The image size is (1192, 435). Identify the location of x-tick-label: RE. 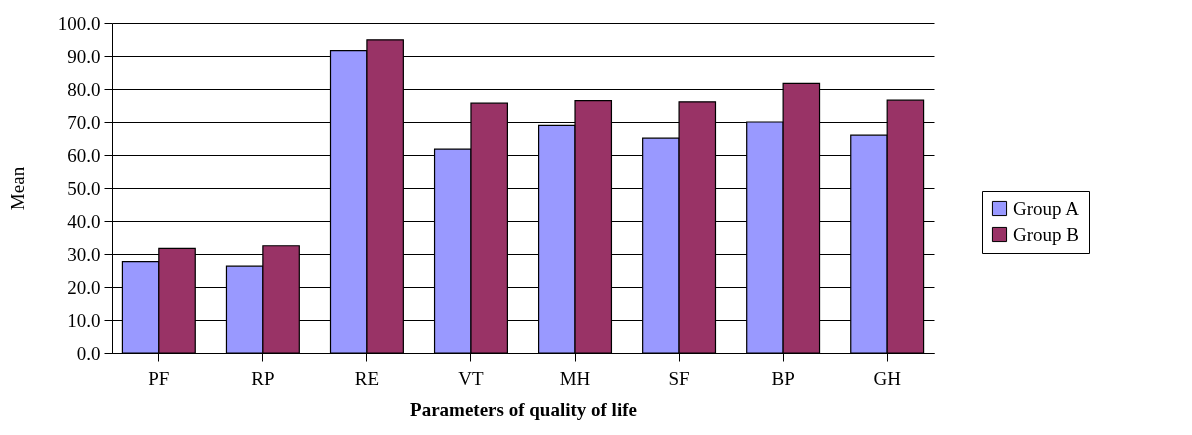
(367, 378).